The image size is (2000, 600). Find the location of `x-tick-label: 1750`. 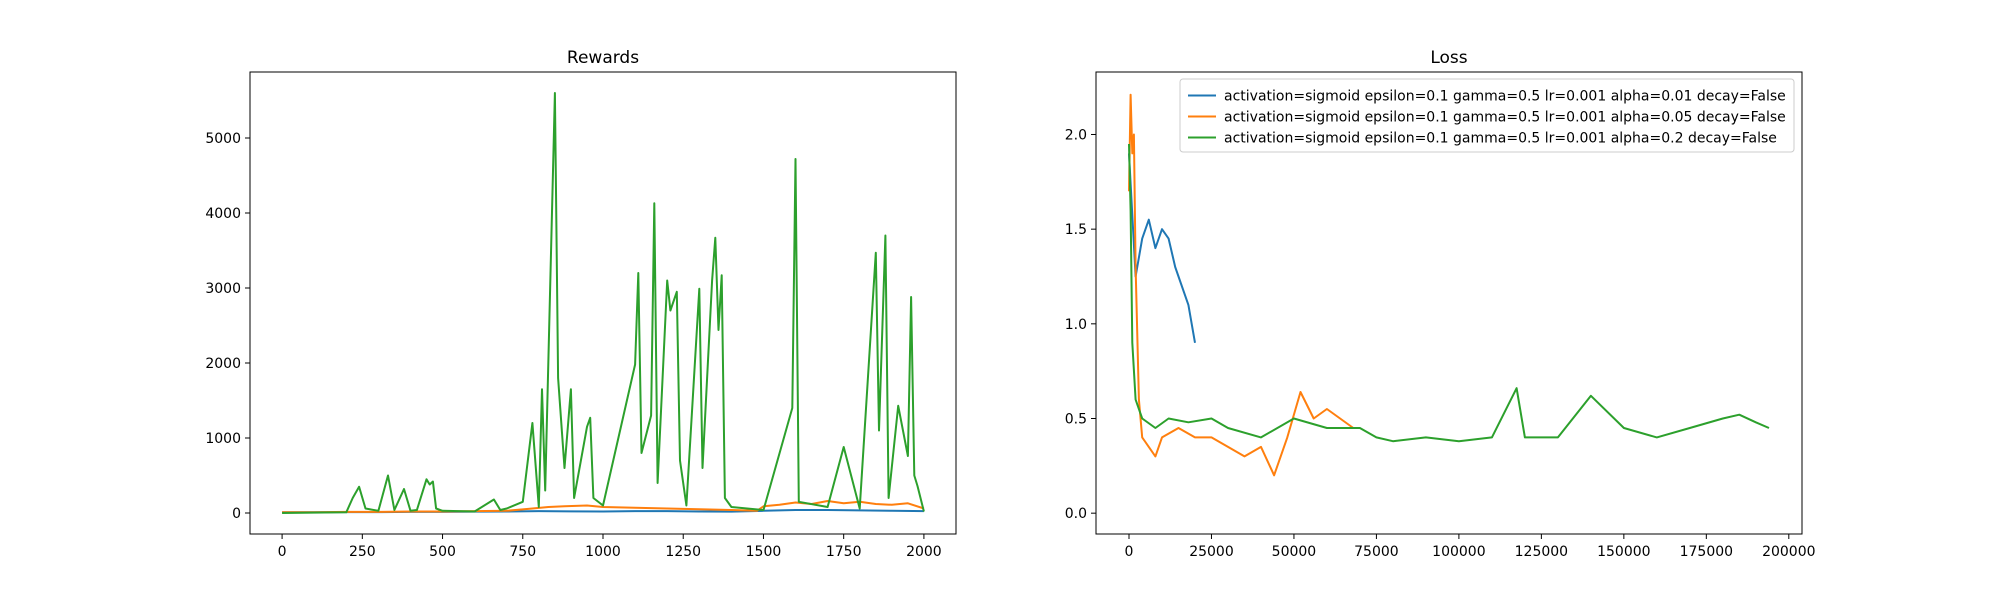

x-tick-label: 1750 is located at coordinates (844, 552).